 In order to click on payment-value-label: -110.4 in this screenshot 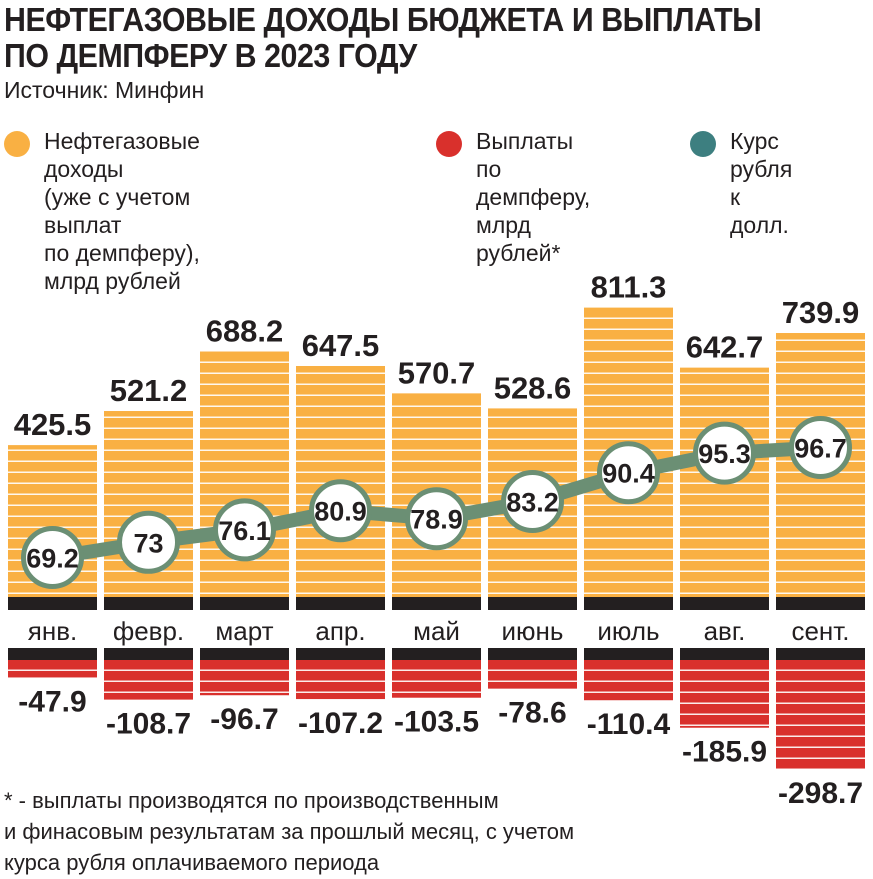, I will do `click(629, 724)`.